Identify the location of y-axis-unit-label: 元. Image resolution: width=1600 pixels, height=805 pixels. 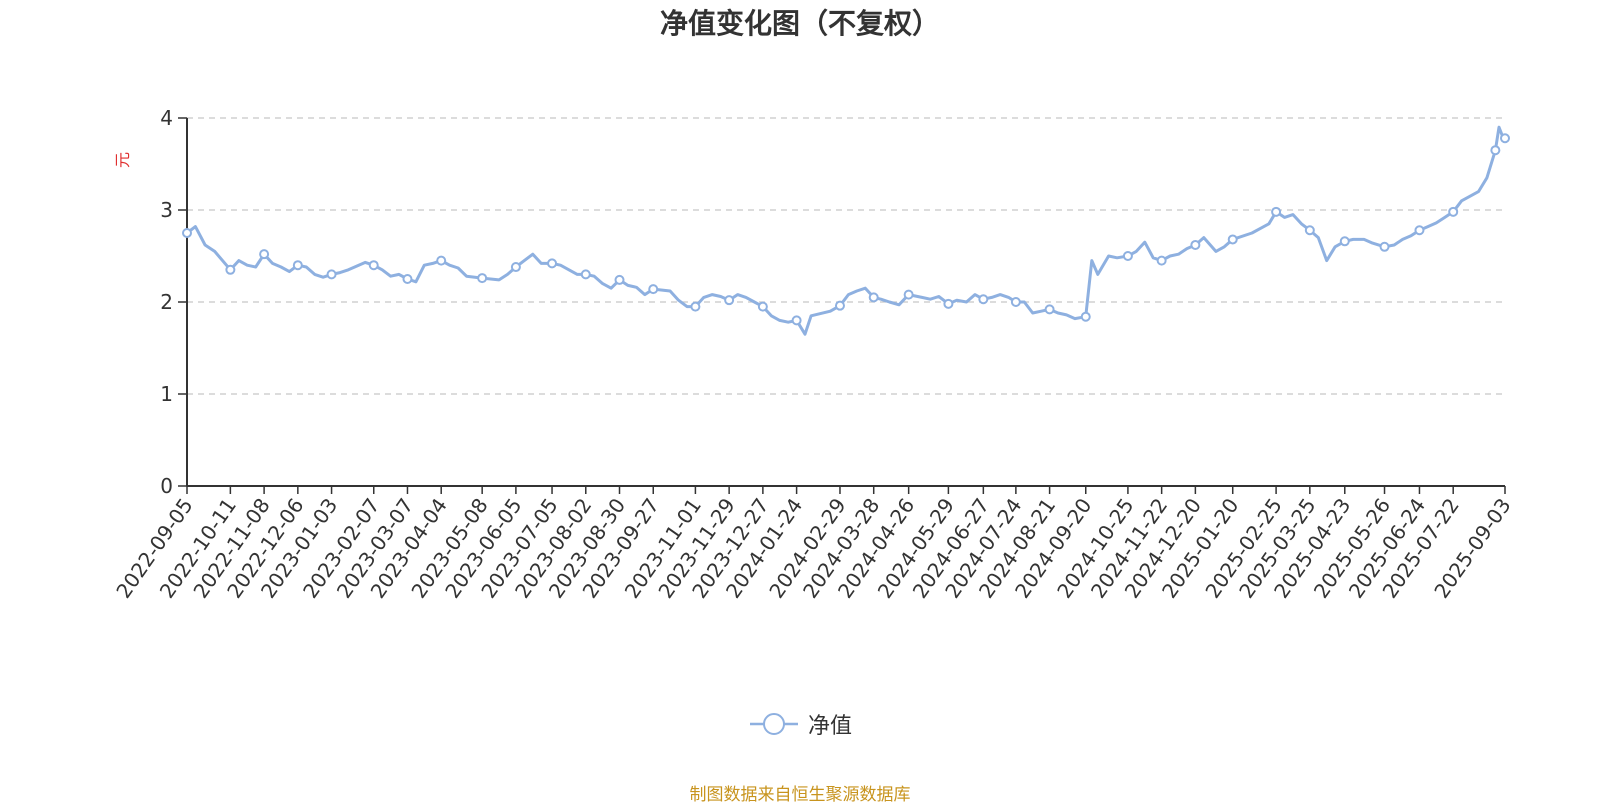
(122, 160).